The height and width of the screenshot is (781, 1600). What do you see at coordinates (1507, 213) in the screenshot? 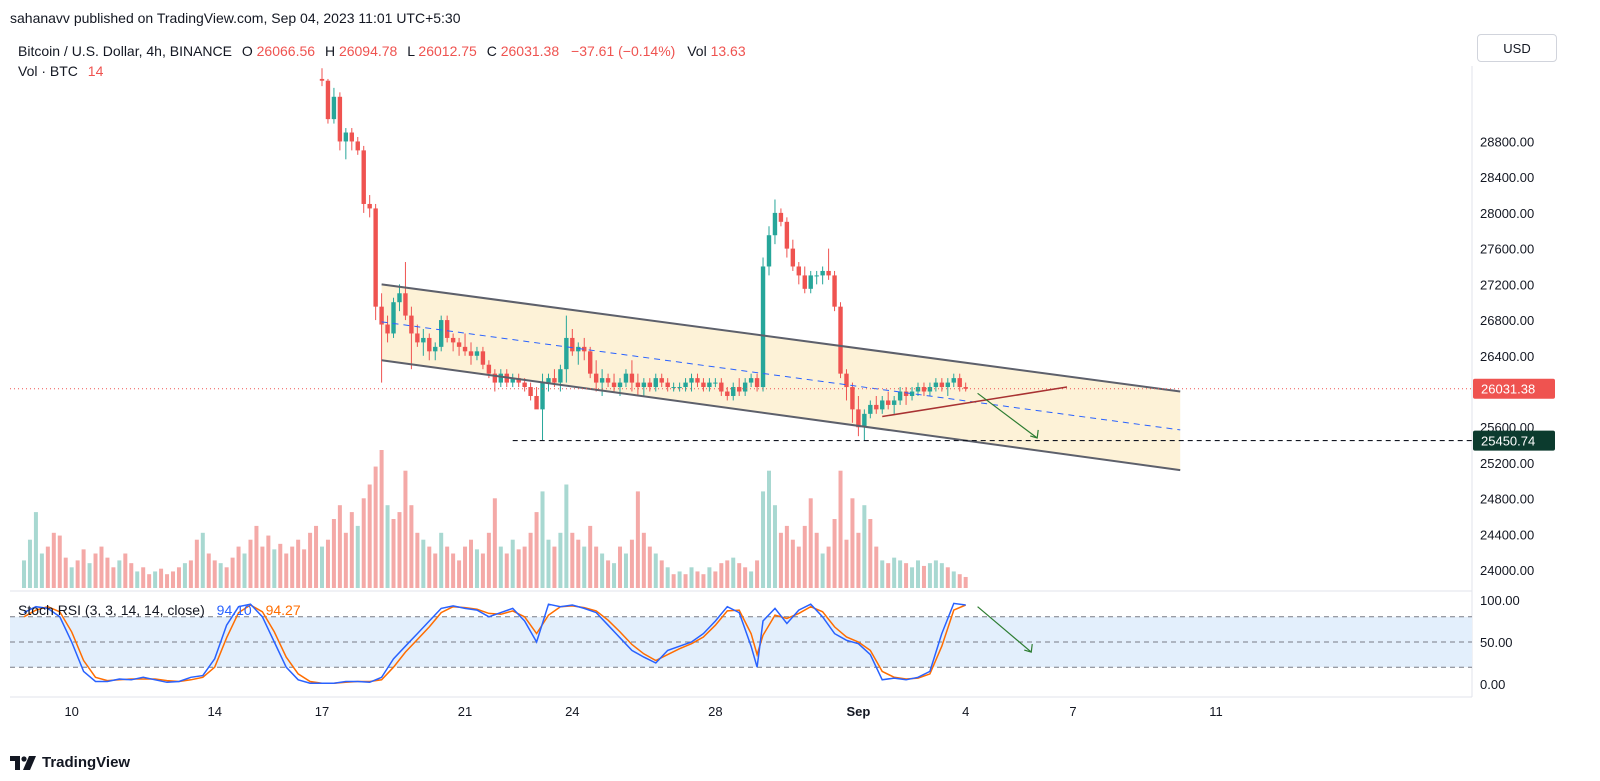
I see `price-tick-label: 28000.00` at bounding box center [1507, 213].